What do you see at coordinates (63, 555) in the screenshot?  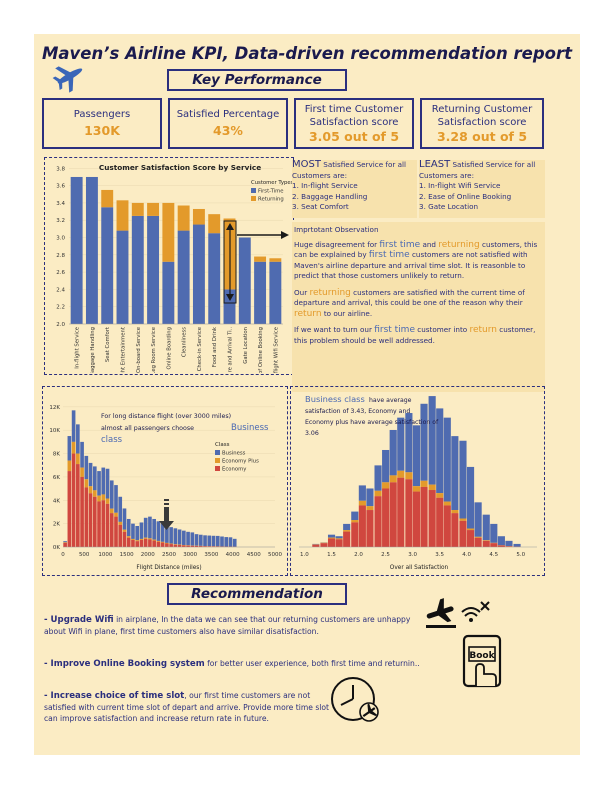 I see `x-tick-label: 0` at bounding box center [63, 555].